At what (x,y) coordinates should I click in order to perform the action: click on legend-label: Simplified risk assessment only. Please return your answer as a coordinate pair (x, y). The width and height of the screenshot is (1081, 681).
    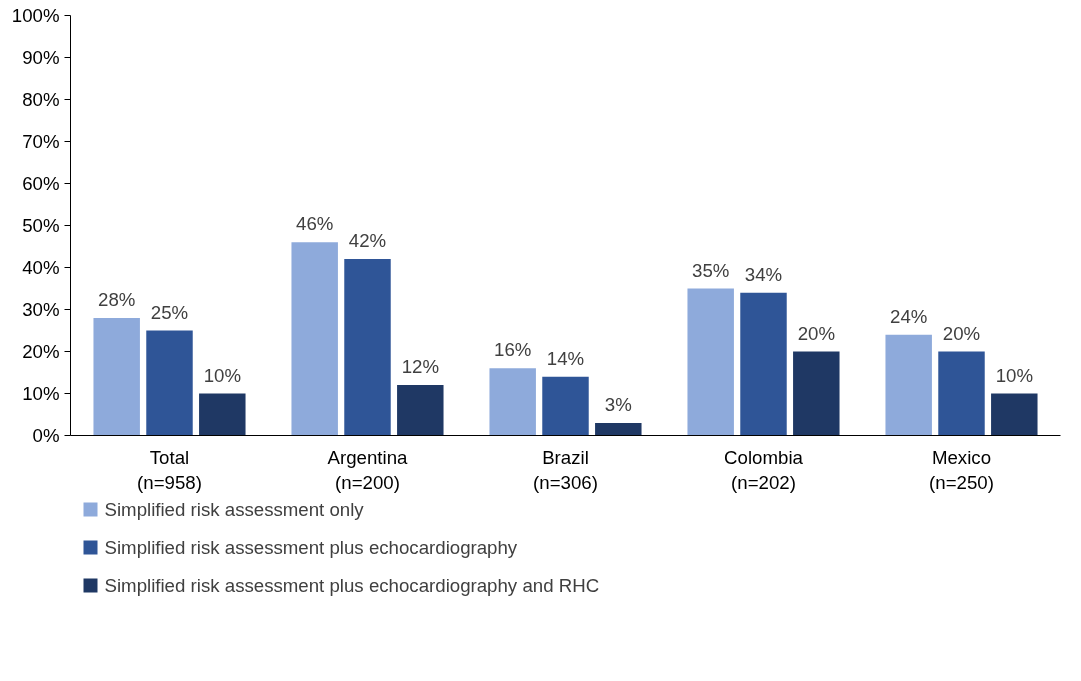
    Looking at the image, I should click on (234, 509).